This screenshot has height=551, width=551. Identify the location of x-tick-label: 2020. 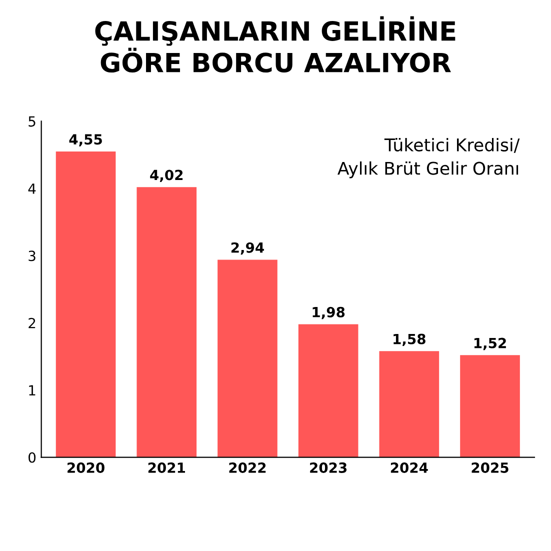
(86, 467).